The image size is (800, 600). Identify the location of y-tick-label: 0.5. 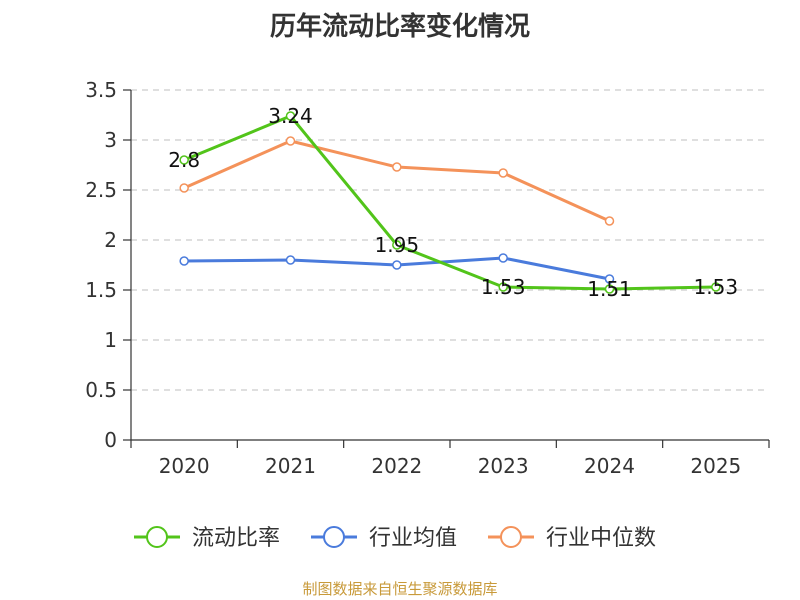
(101, 390).